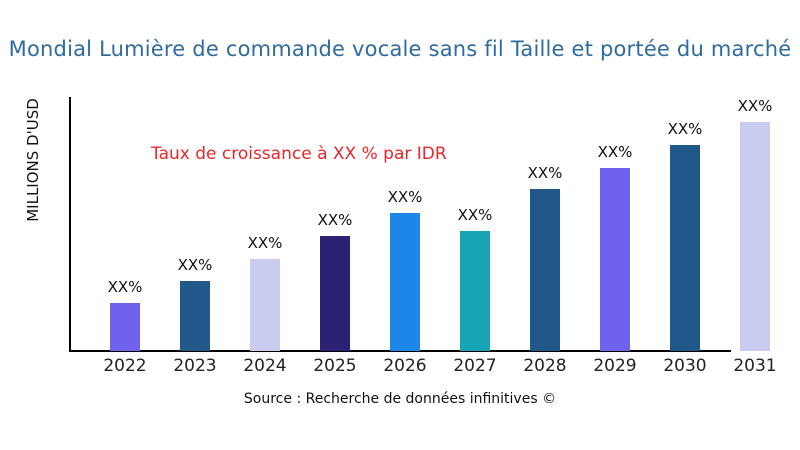 This screenshot has height=450, width=800. What do you see at coordinates (685, 366) in the screenshot?
I see `x-tick-2030: 2030` at bounding box center [685, 366].